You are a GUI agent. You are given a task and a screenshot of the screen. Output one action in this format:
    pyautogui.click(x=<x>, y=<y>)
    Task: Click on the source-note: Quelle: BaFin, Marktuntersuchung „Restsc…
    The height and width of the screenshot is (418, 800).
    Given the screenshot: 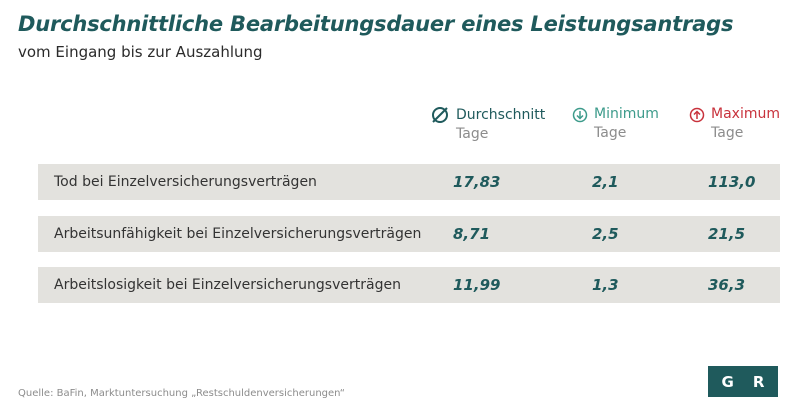 What is the action you would take?
    pyautogui.click(x=181, y=393)
    